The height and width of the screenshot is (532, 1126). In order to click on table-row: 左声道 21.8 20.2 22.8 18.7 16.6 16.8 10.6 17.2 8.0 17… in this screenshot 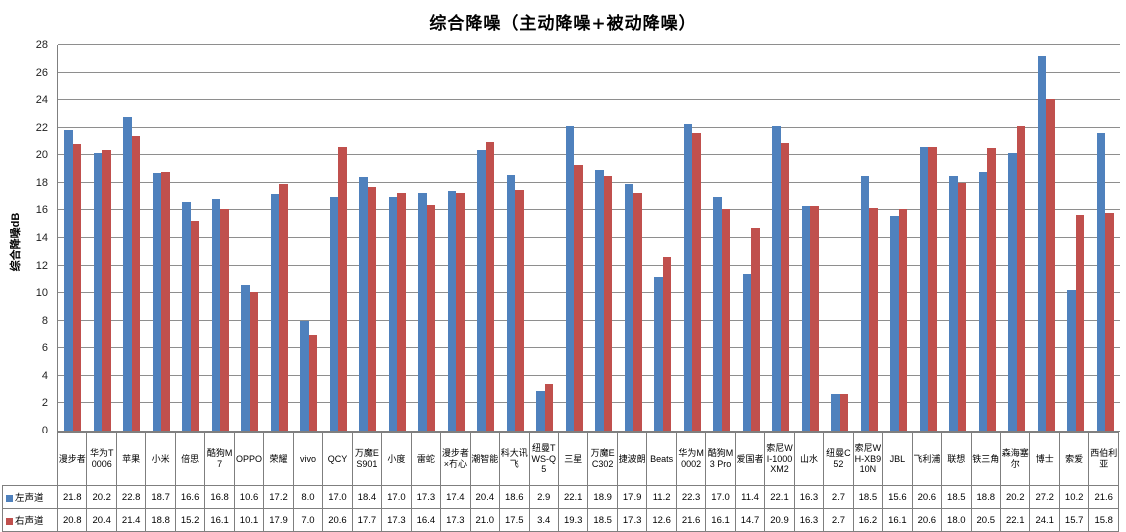, I will do `click(560, 497)`.